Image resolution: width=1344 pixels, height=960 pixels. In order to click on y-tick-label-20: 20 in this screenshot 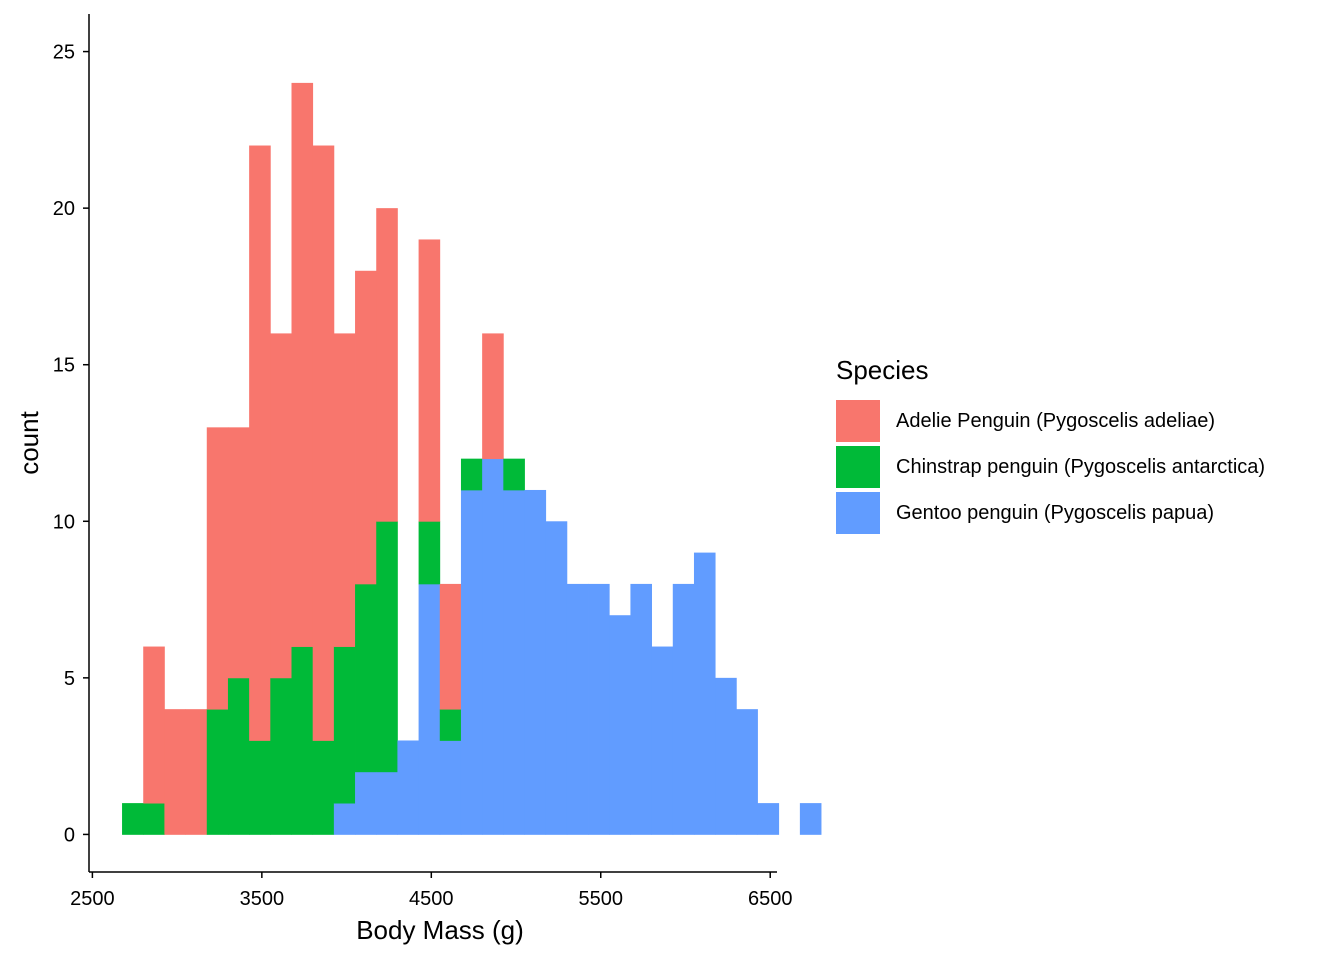, I will do `click(64, 209)`.